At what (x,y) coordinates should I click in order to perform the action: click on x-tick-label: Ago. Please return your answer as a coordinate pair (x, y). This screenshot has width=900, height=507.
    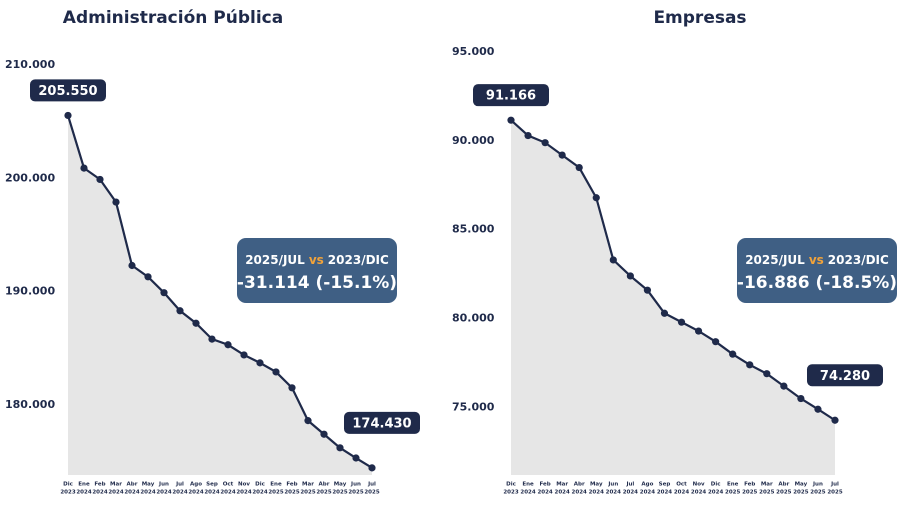
    Looking at the image, I should click on (647, 485).